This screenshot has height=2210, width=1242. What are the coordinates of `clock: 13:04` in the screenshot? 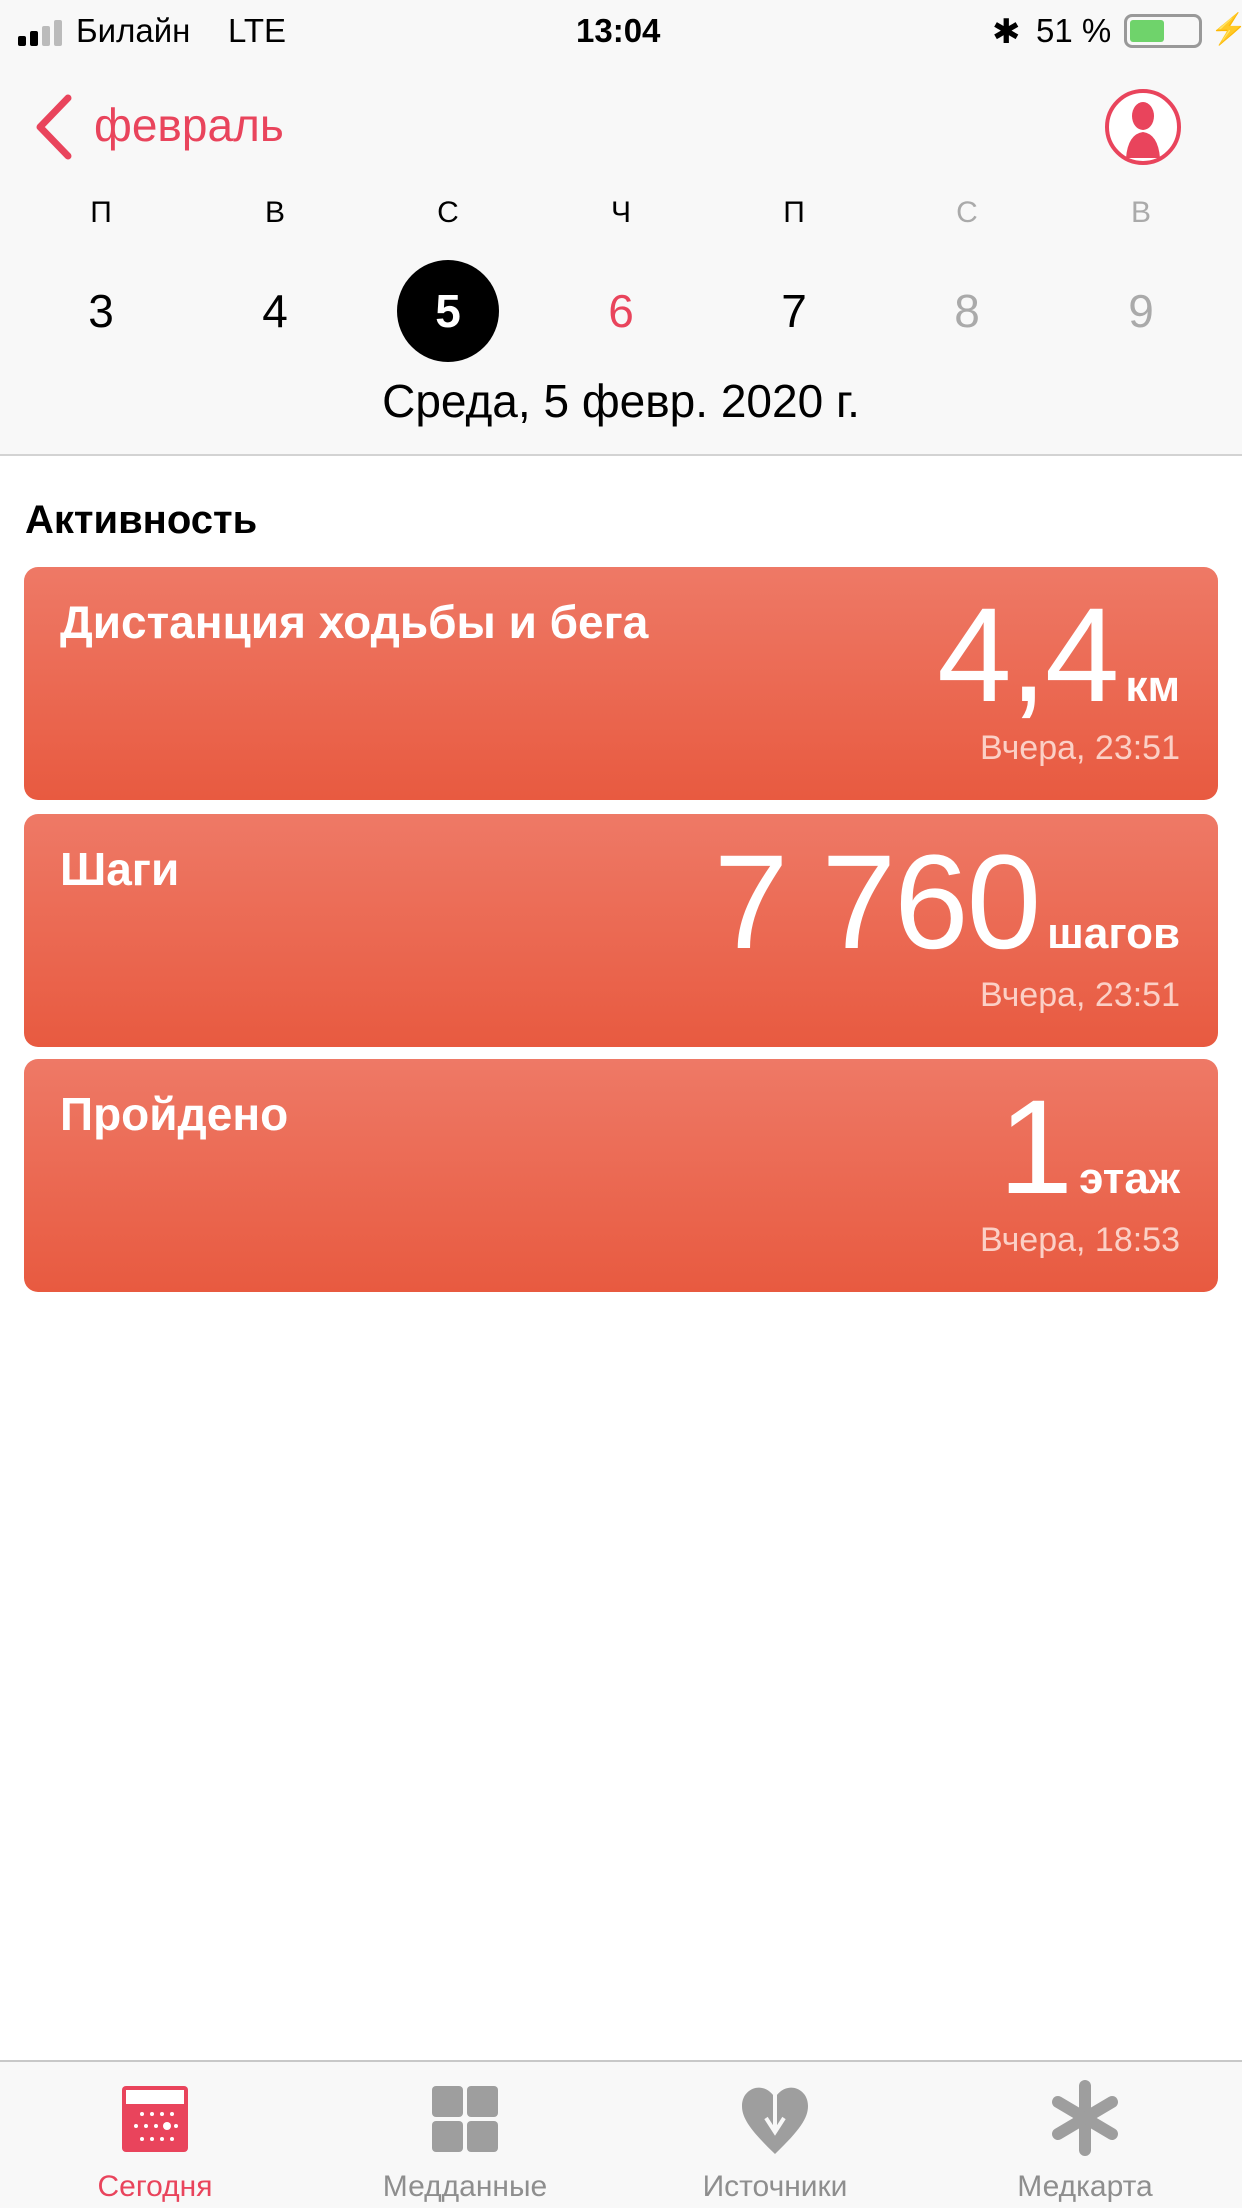 It's located at (618, 30).